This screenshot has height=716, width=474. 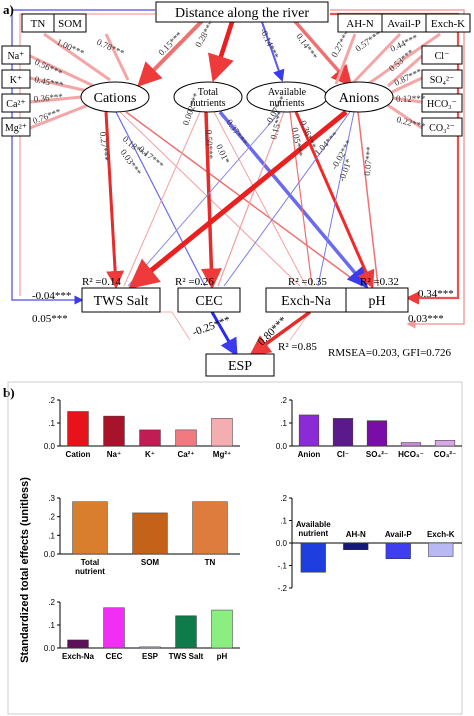 What do you see at coordinates (341, 43) in the screenshot?
I see `coef-ahn: 0.27***` at bounding box center [341, 43].